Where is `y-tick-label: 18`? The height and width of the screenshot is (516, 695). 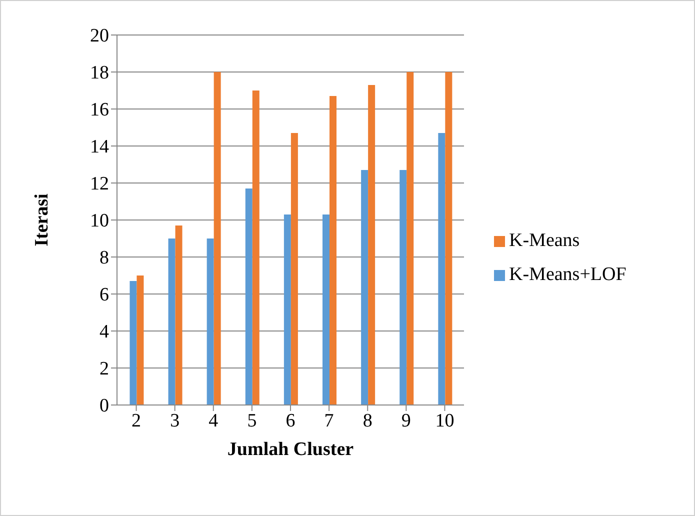
y-tick-label: 18 is located at coordinates (99, 73).